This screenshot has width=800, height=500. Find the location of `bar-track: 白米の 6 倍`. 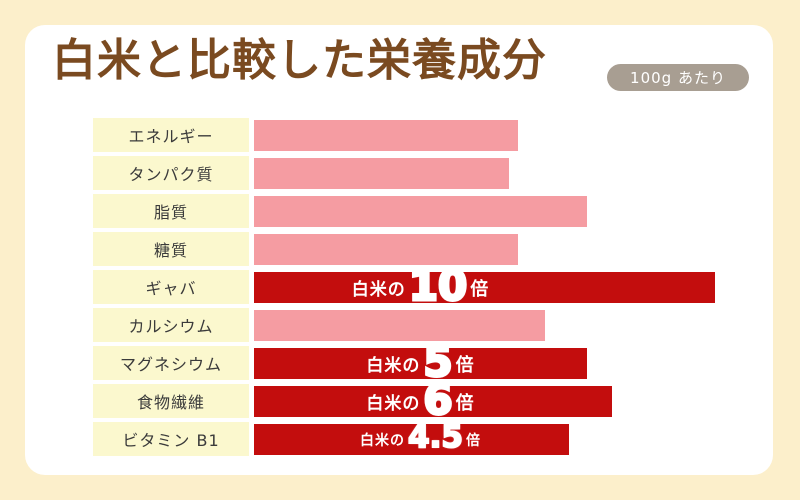

bar-track: 白米の 6 倍 is located at coordinates (433, 399).